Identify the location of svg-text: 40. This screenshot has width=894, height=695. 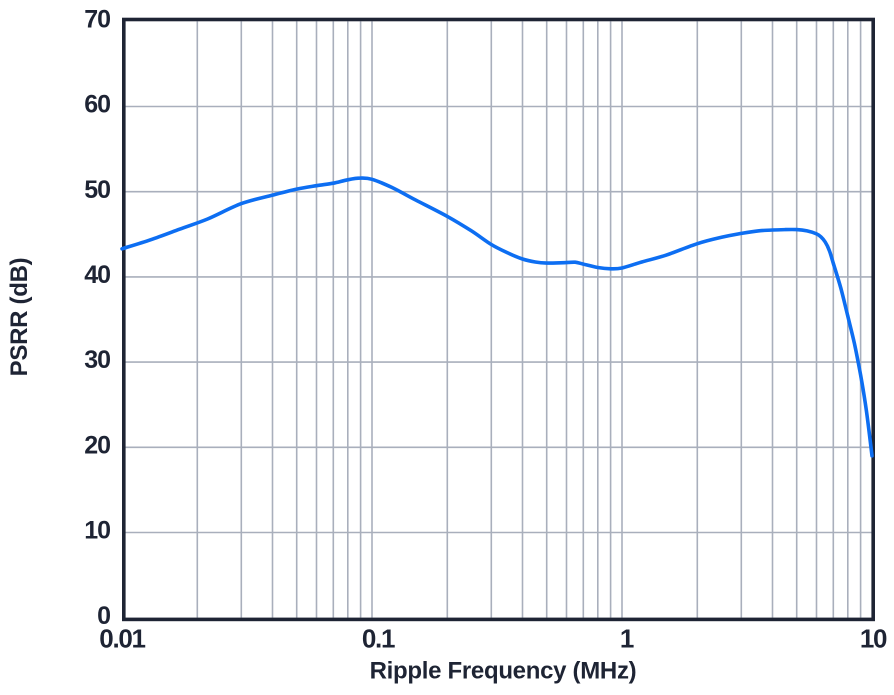
(97, 275).